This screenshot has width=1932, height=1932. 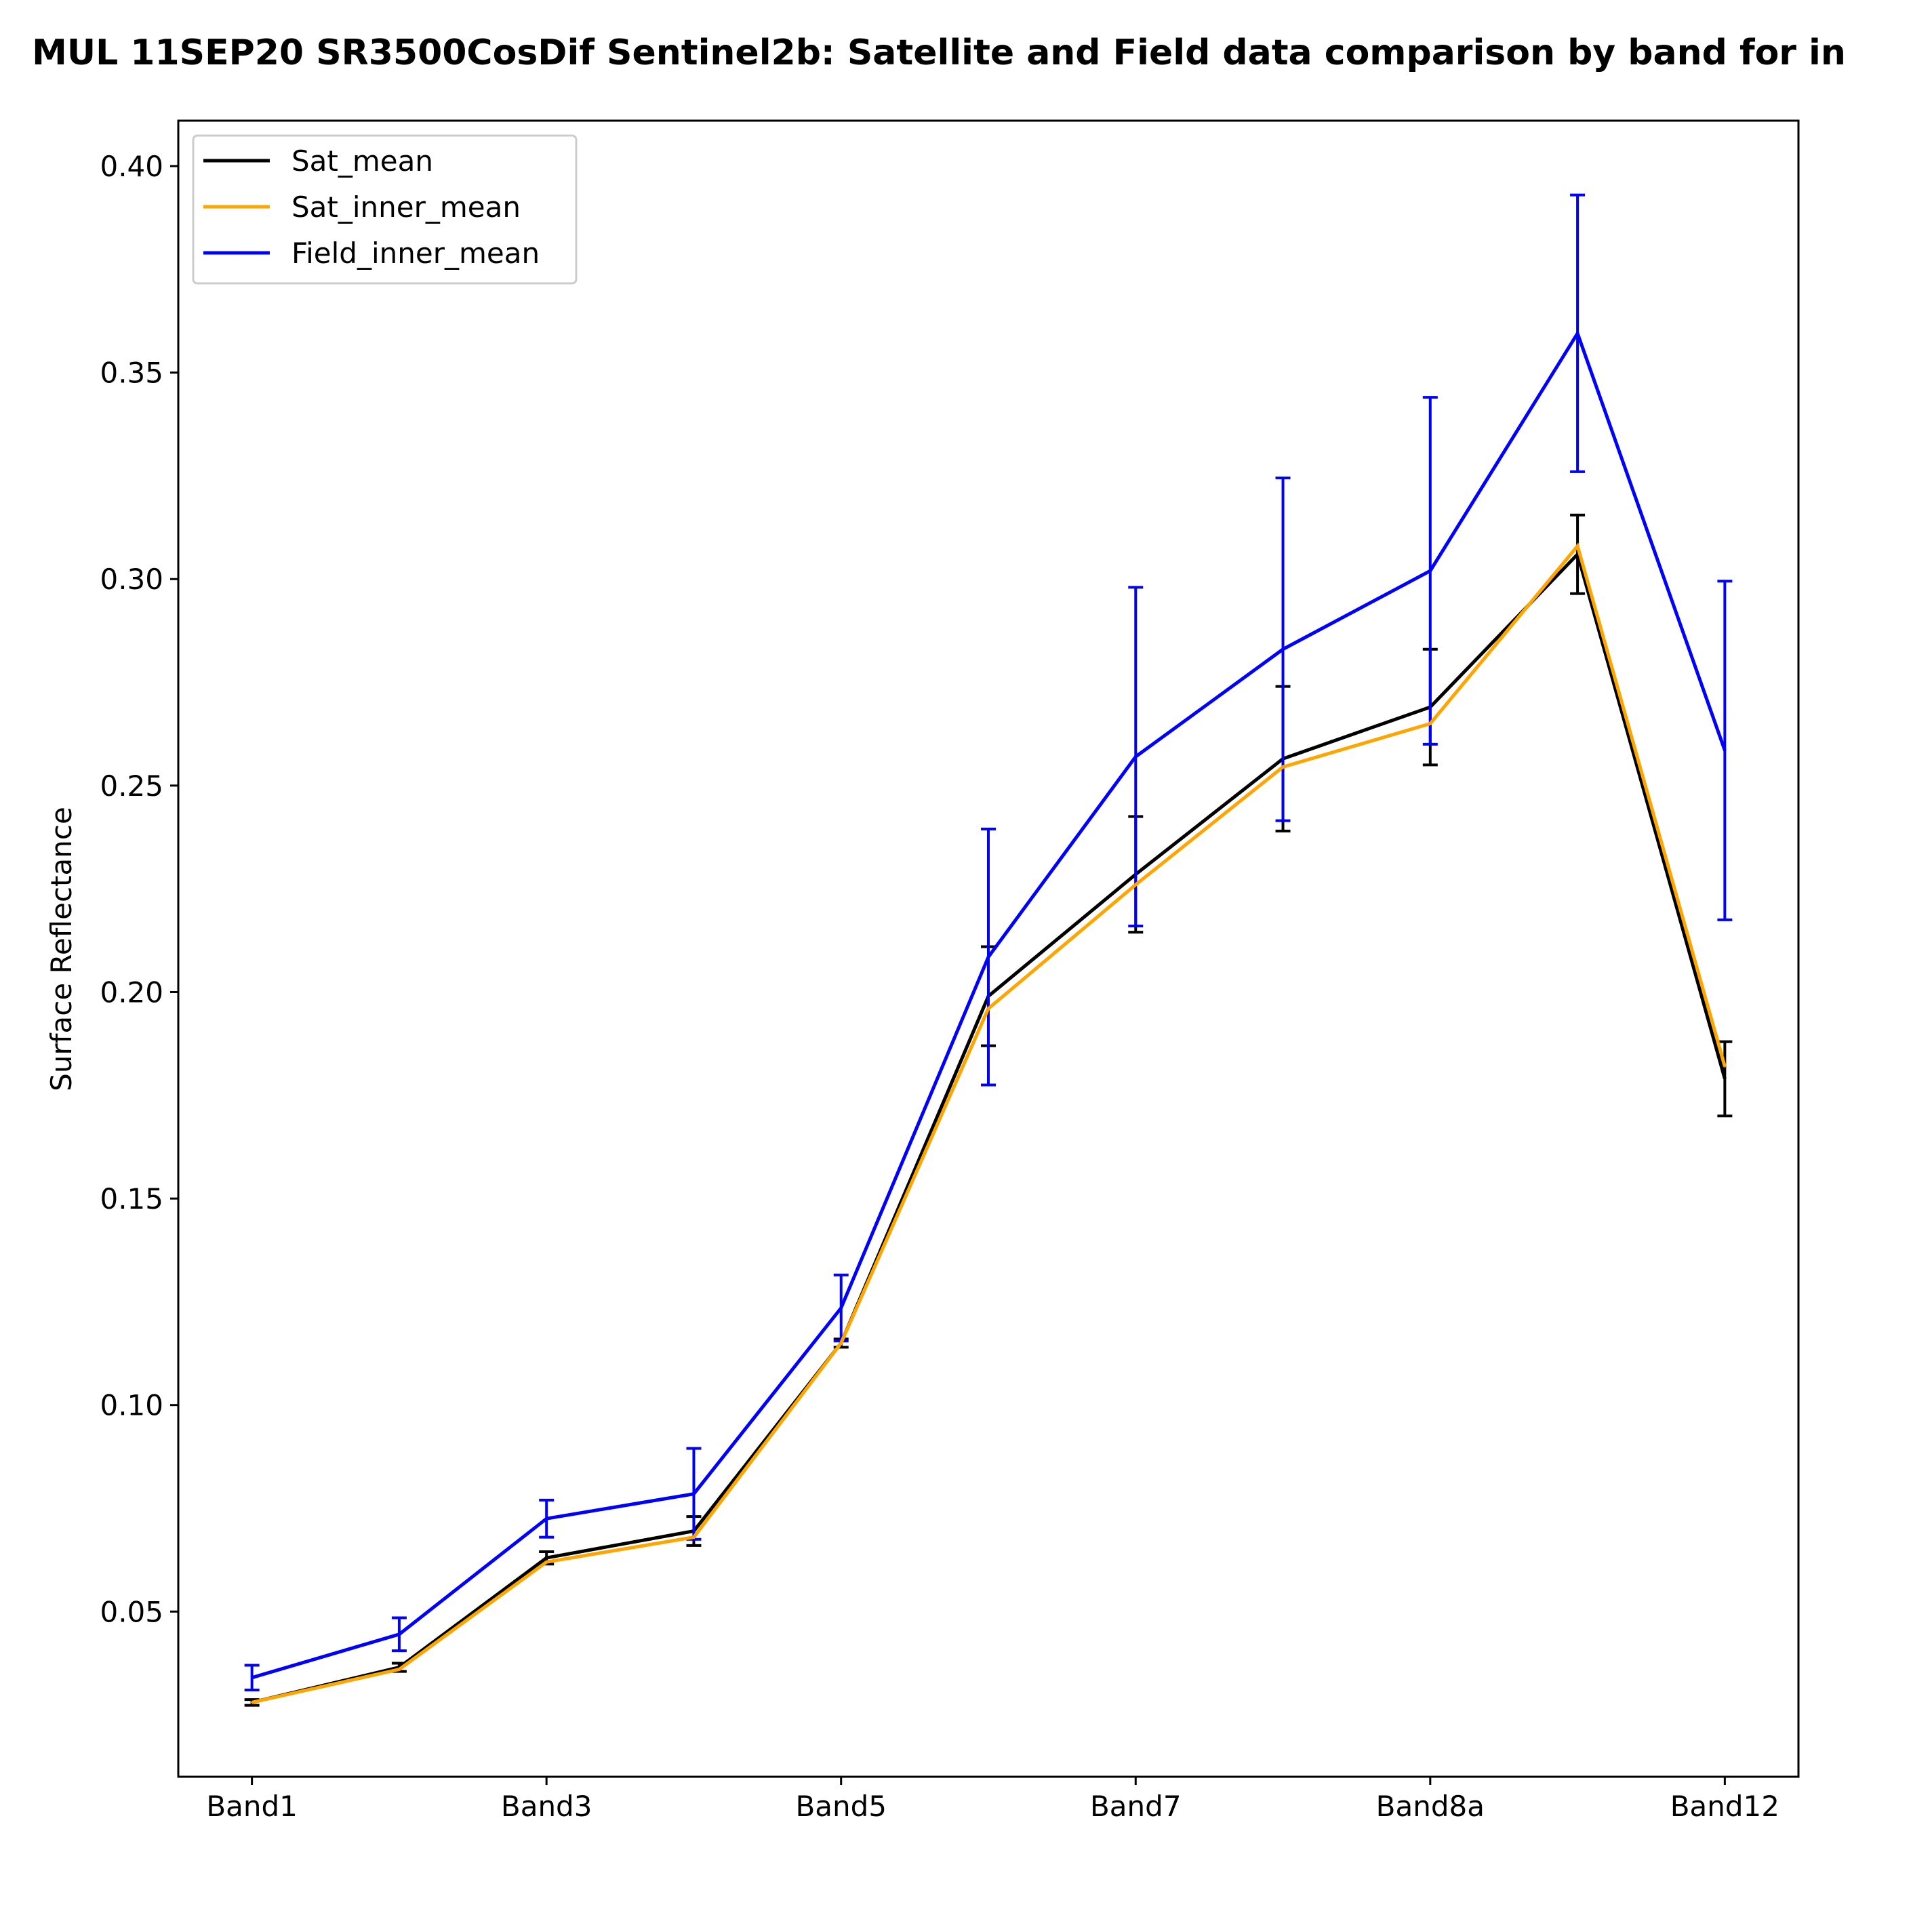 I want to click on y-tick-label: 0.30, so click(x=131, y=579).